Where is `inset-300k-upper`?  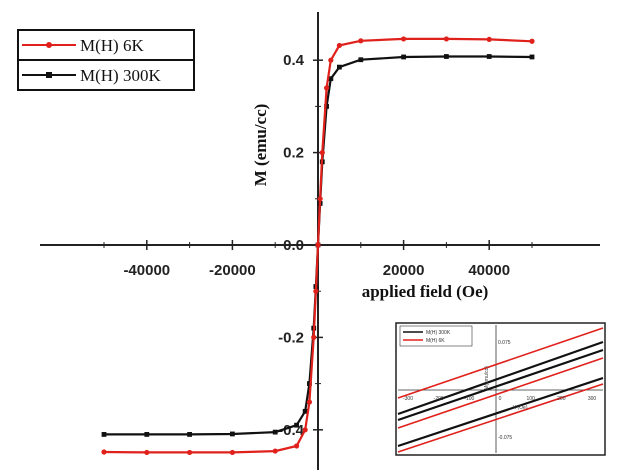 inset-300k-upper is located at coordinates (500, 378).